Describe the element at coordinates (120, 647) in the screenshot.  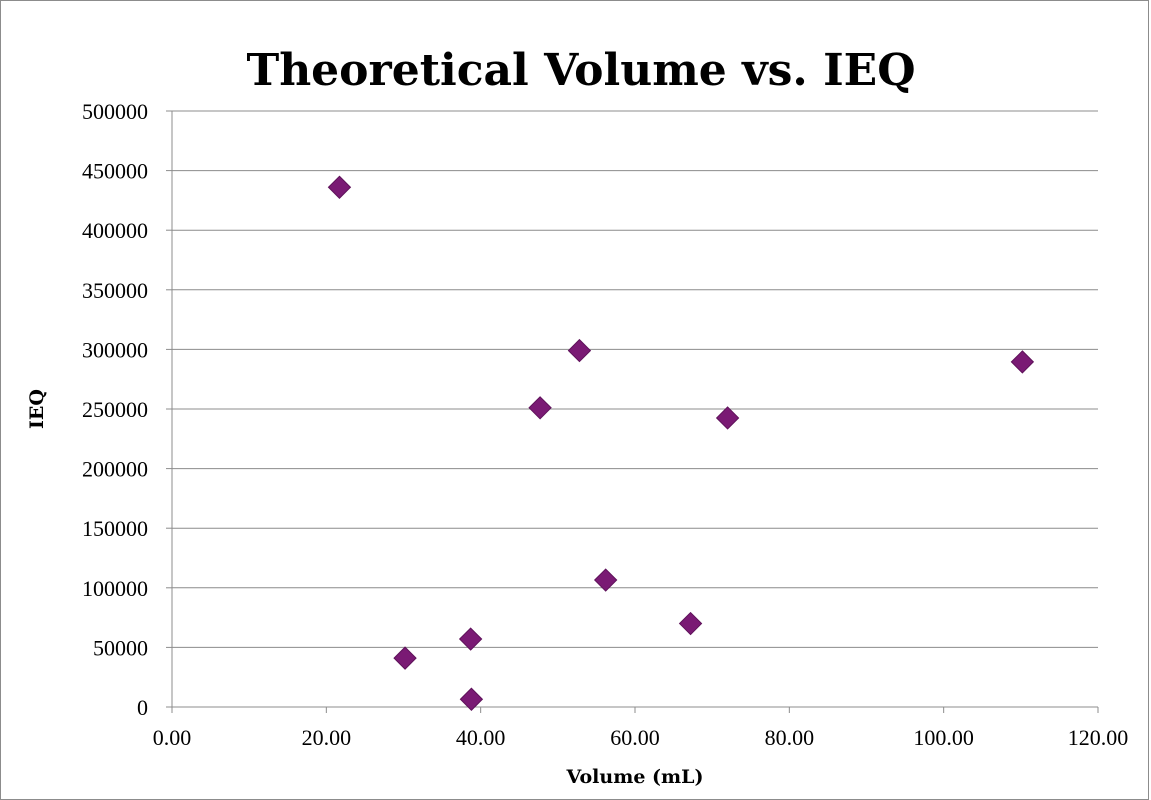
I see `y-tick-label: 50000` at that location.